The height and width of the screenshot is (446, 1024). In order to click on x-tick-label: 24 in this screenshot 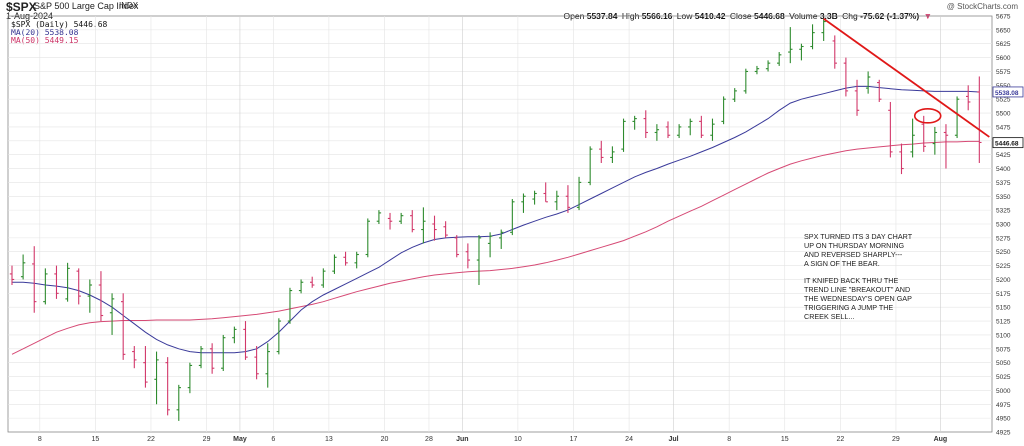, I will do `click(629, 439)`.